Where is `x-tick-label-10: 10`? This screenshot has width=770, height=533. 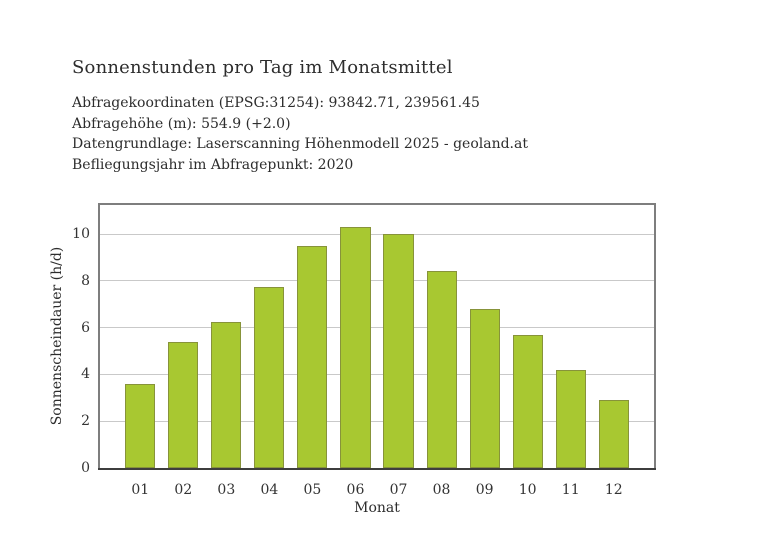
x-tick-label-10: 10 is located at coordinates (527, 490).